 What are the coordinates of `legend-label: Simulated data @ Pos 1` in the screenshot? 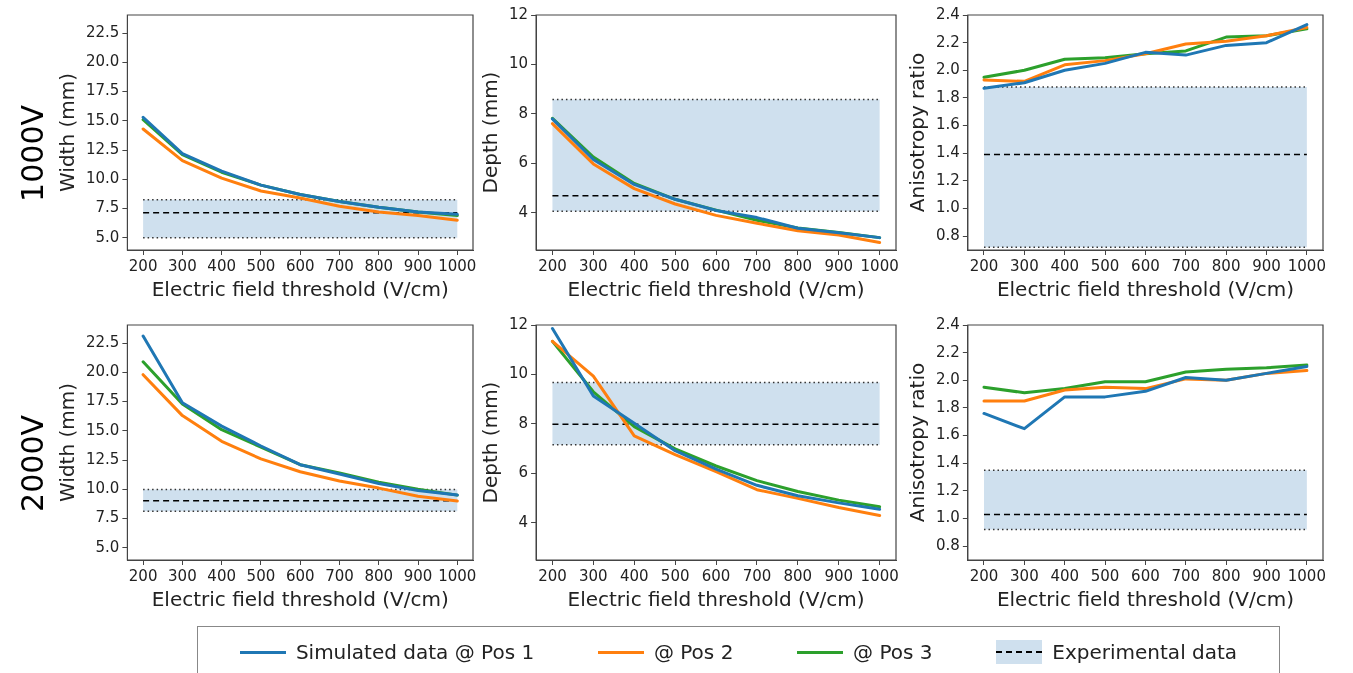 It's located at (415, 652).